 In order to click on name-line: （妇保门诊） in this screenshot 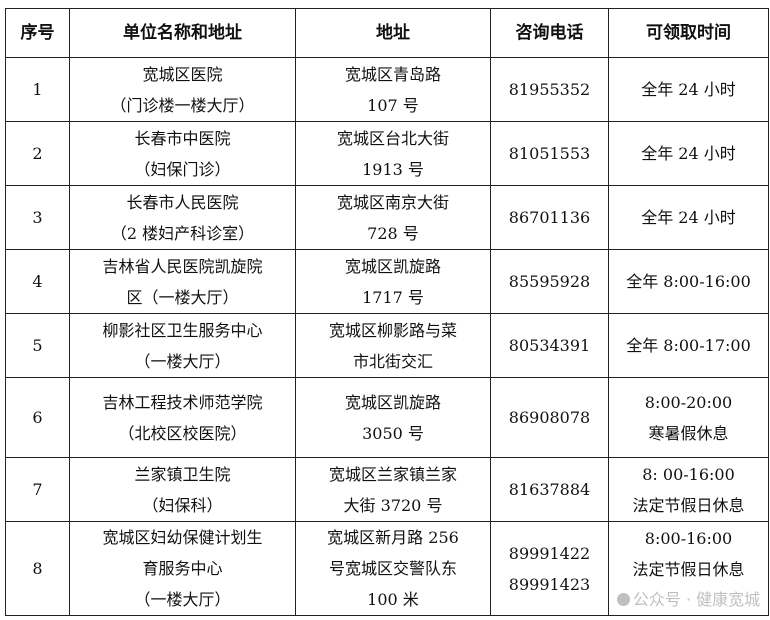, I will do `click(182, 169)`.